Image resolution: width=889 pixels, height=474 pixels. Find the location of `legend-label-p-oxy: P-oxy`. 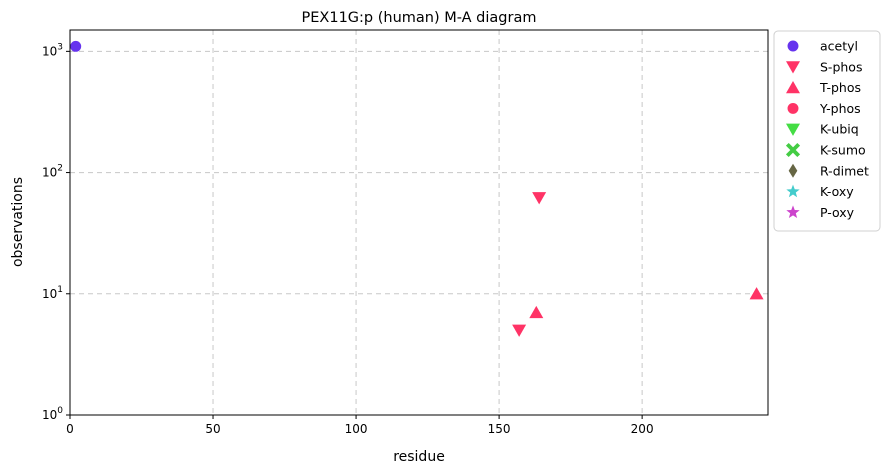

legend-label-p-oxy: P-oxy is located at coordinates (837, 212).